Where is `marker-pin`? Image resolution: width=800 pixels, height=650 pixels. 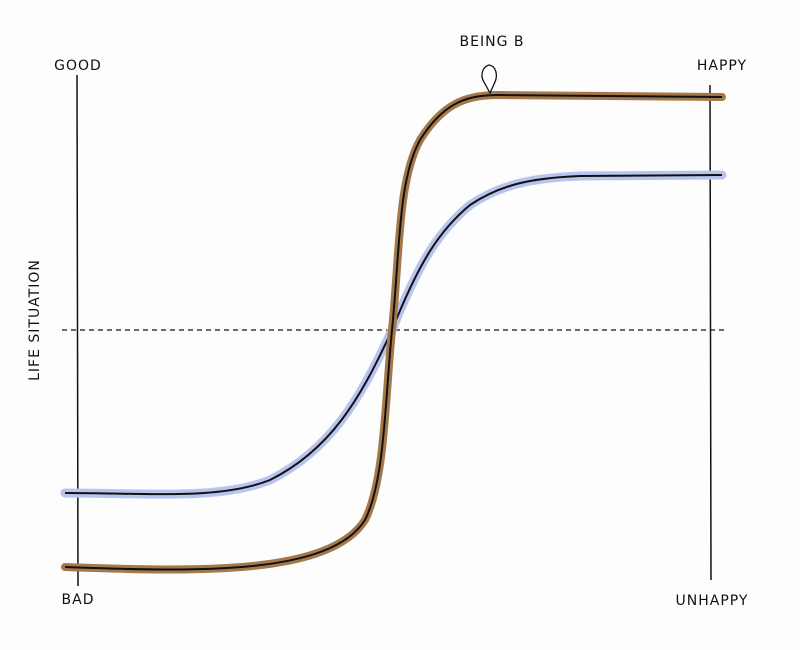 marker-pin is located at coordinates (489, 79).